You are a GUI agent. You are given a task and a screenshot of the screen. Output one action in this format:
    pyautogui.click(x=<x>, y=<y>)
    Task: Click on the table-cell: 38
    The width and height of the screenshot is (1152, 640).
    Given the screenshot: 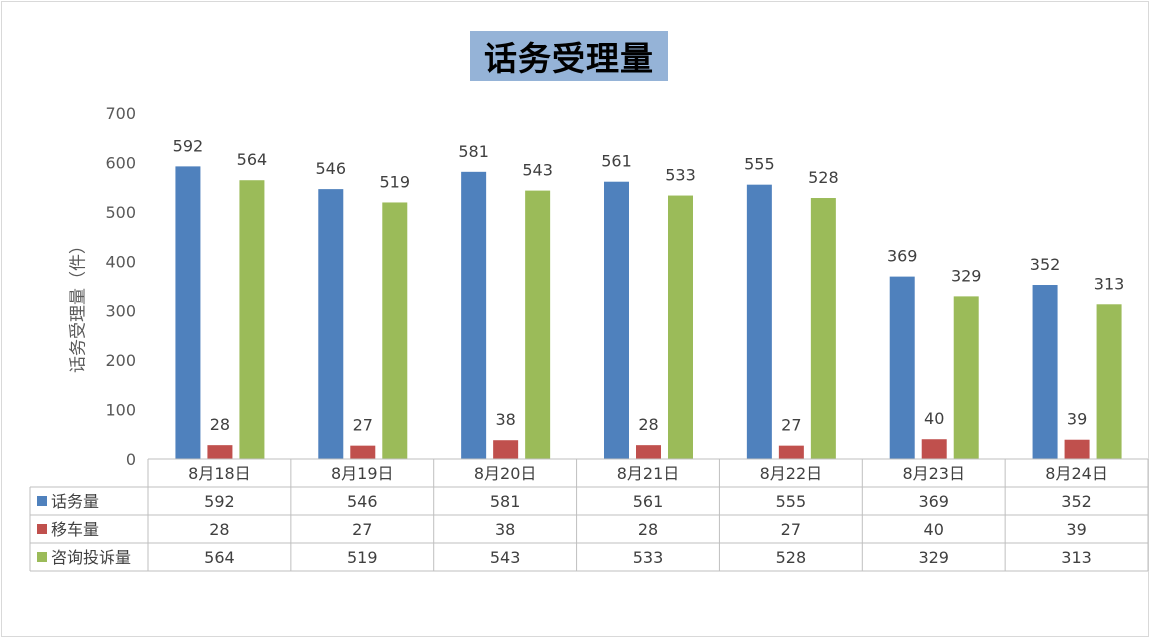 What is the action you would take?
    pyautogui.click(x=505, y=529)
    